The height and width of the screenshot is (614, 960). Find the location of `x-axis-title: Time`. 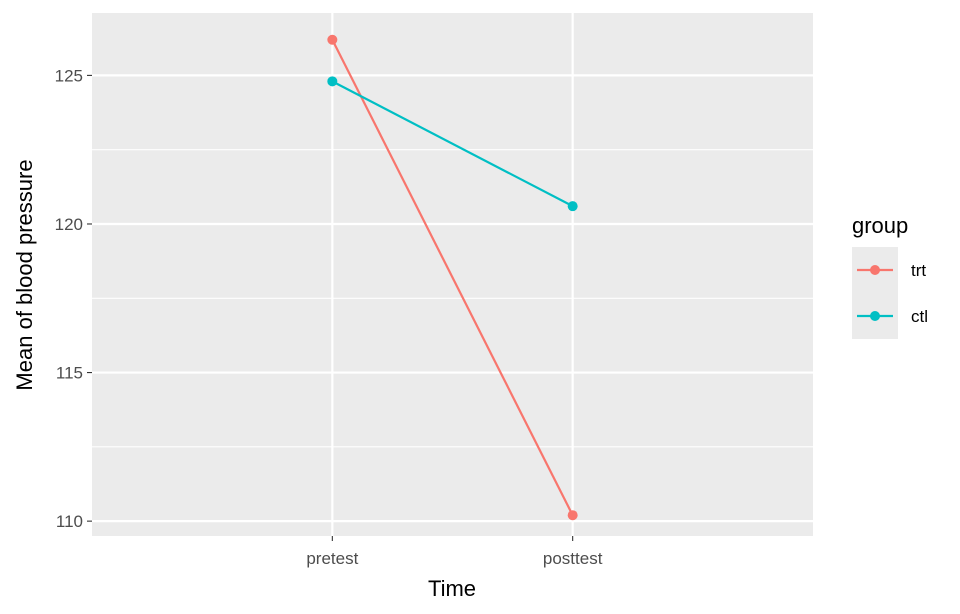

x-axis-title: Time is located at coordinates (452, 588).